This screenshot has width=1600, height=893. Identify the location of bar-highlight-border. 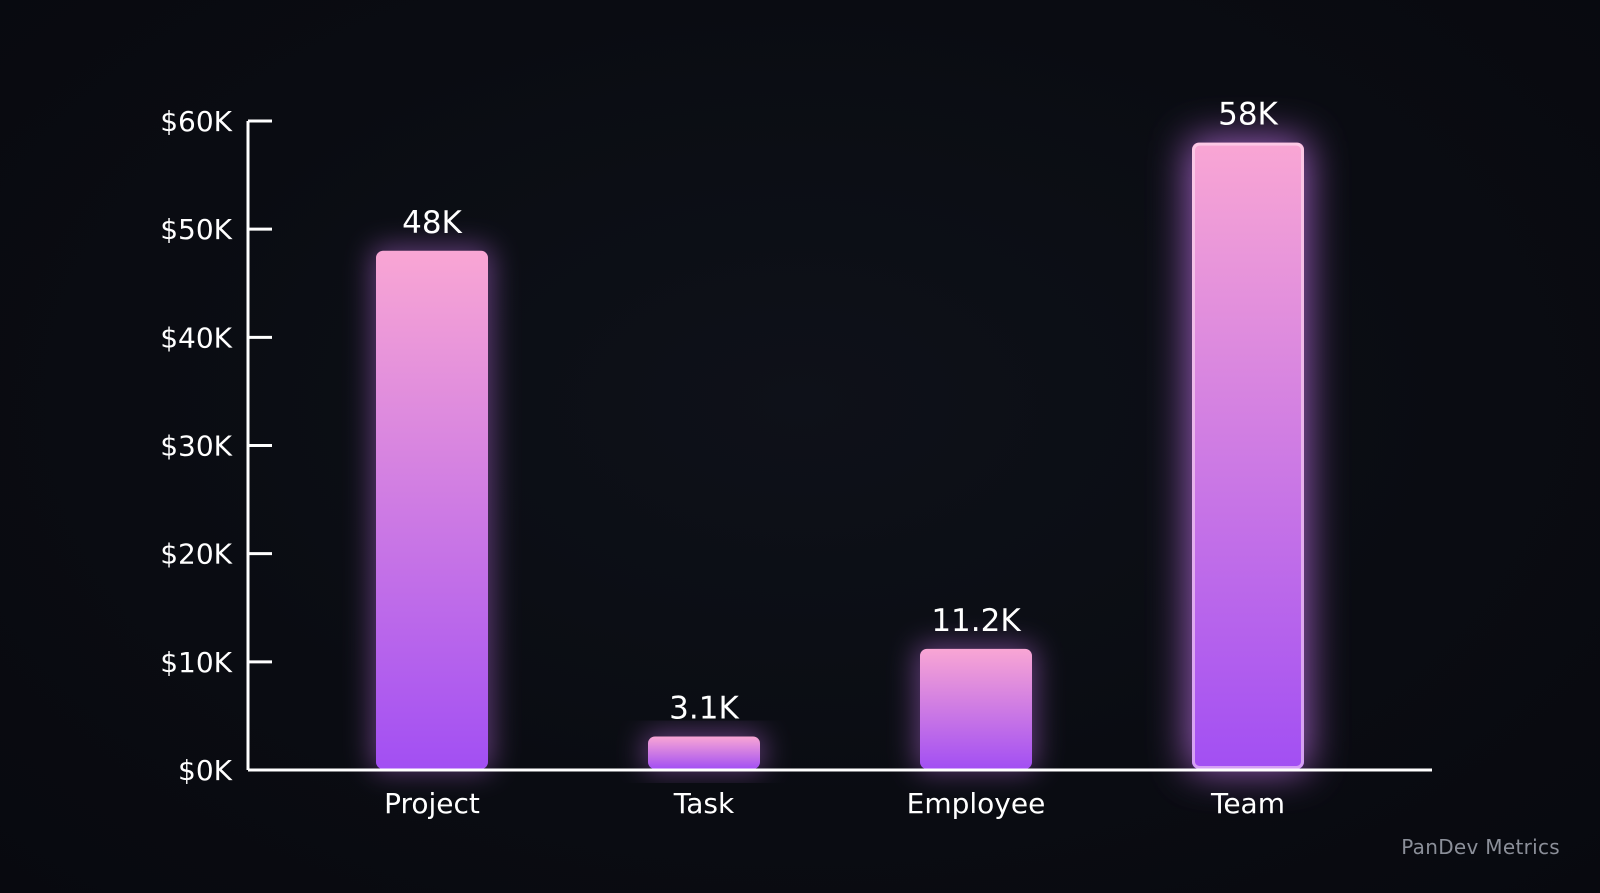
(1248, 455).